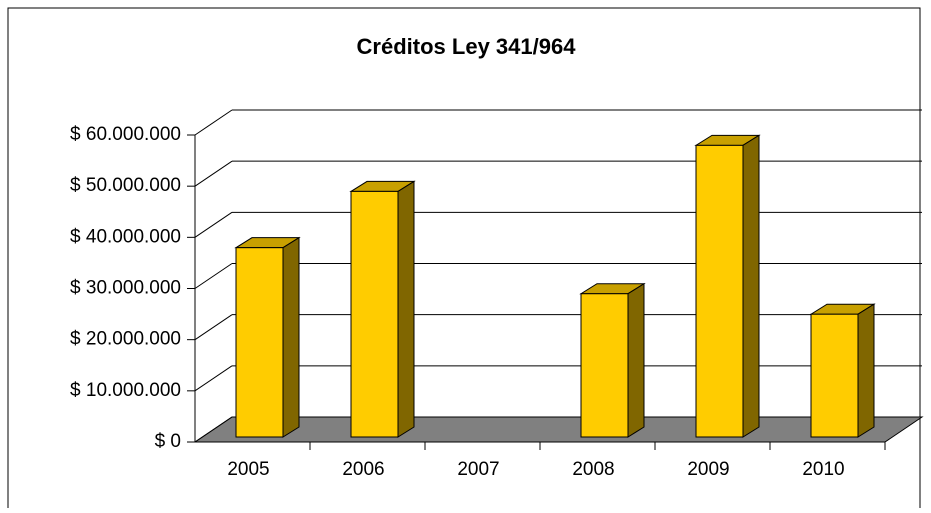 This screenshot has height=513, width=931. What do you see at coordinates (823, 469) in the screenshot?
I see `x-tick-label: 2010` at bounding box center [823, 469].